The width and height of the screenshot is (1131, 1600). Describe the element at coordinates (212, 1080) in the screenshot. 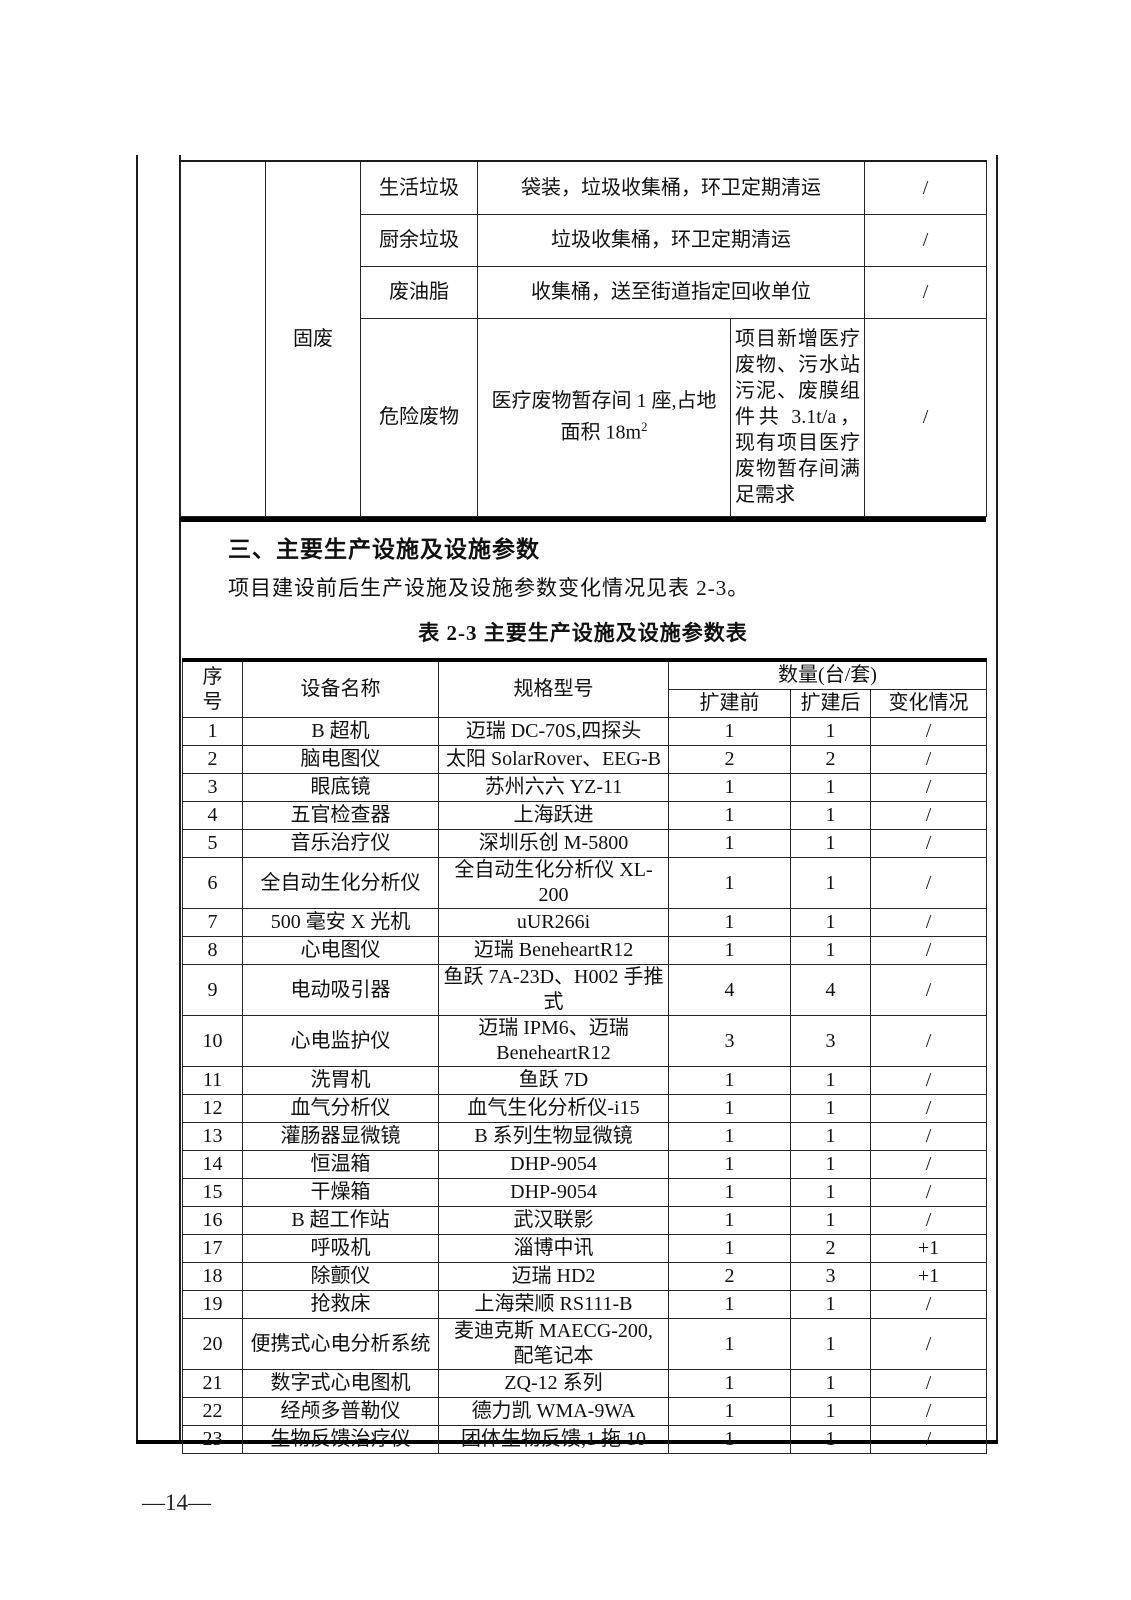

I see `cell-seq: 11` at that location.